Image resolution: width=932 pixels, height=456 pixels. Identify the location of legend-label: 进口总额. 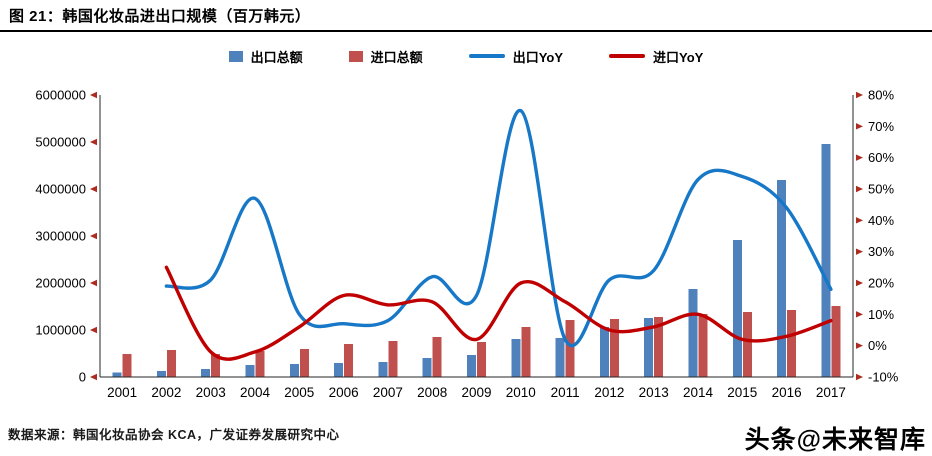
(396, 57).